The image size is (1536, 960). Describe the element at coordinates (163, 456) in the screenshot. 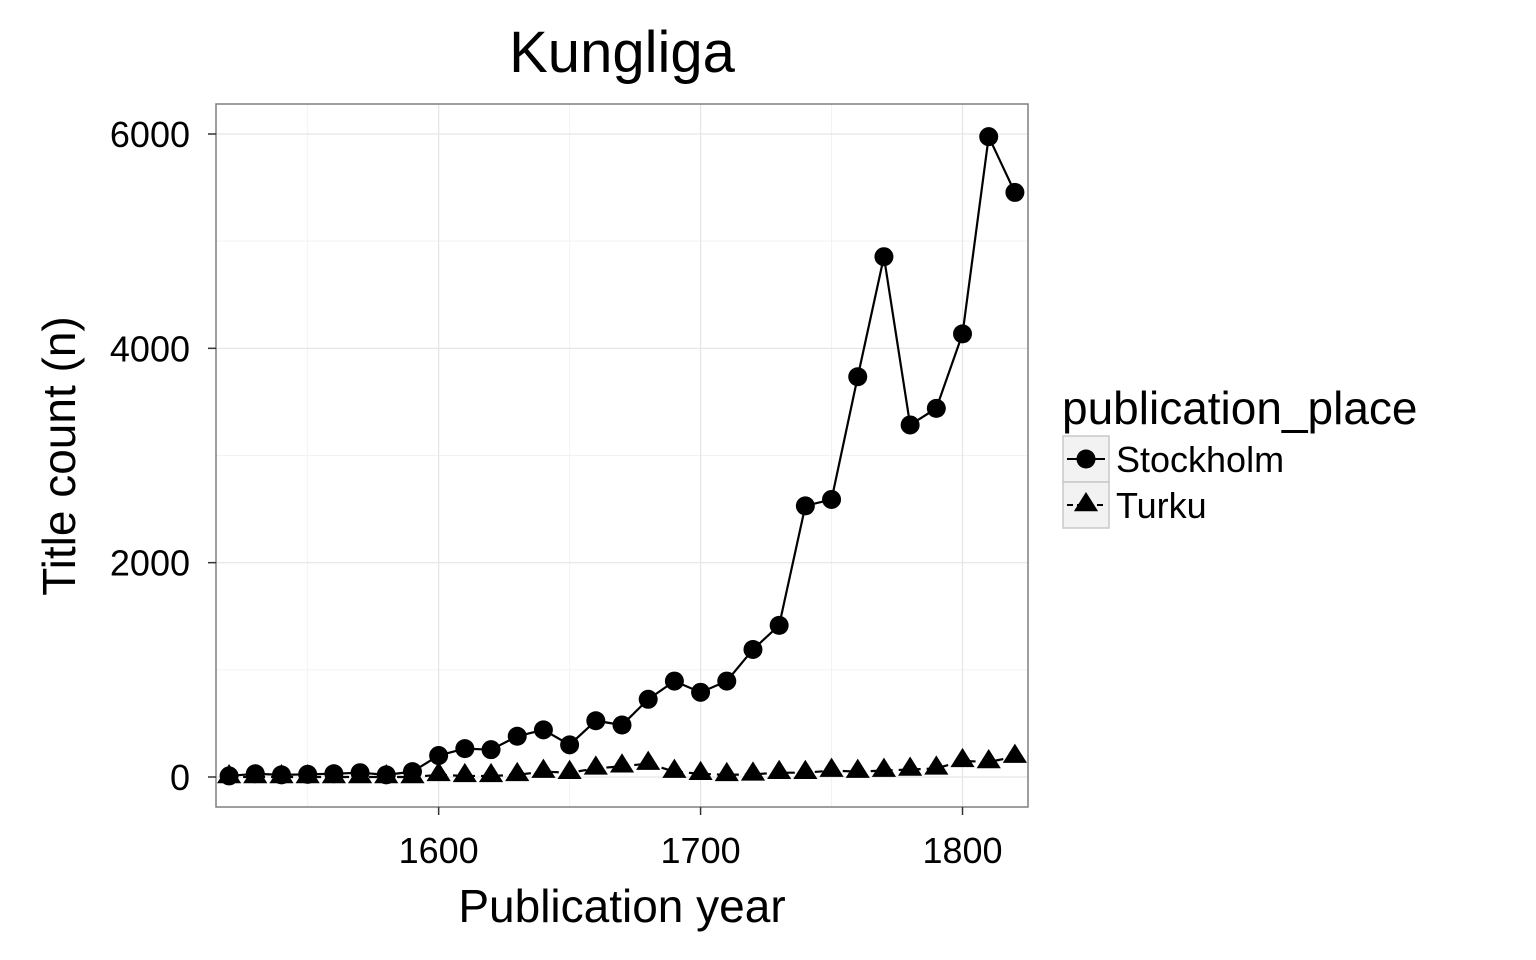

I see `y-axis: 0 2000 4000 6000` at that location.